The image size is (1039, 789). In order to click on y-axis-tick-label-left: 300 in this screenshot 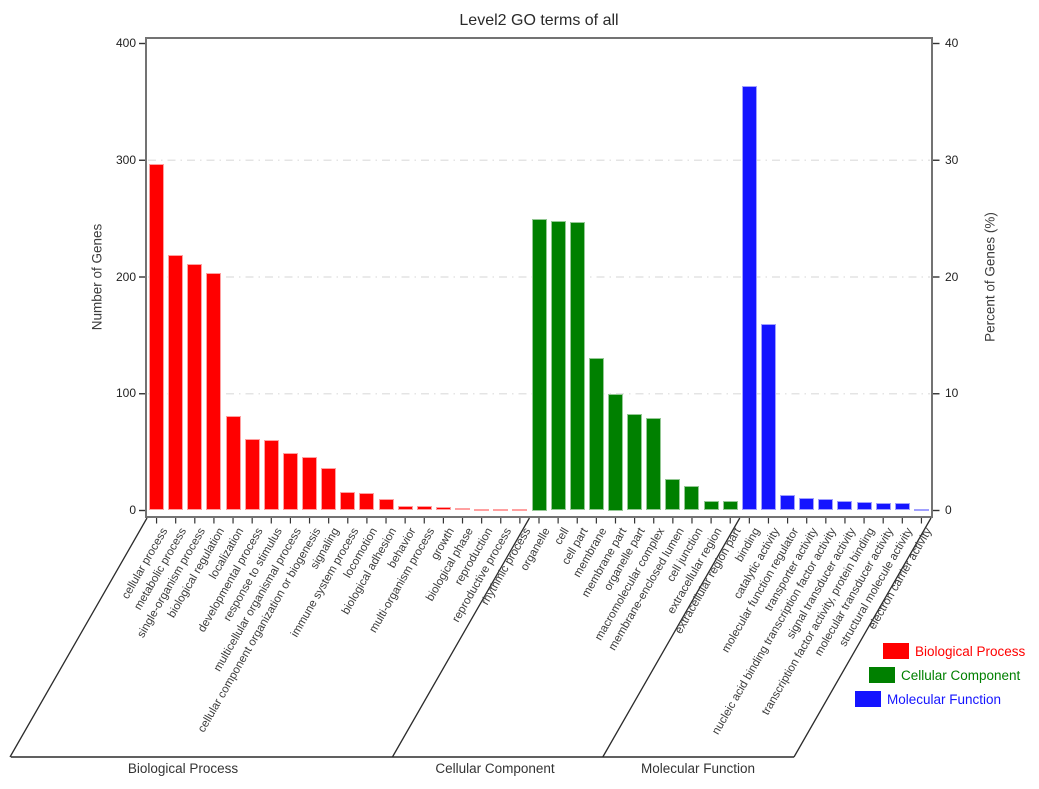, I will do `click(125, 159)`.